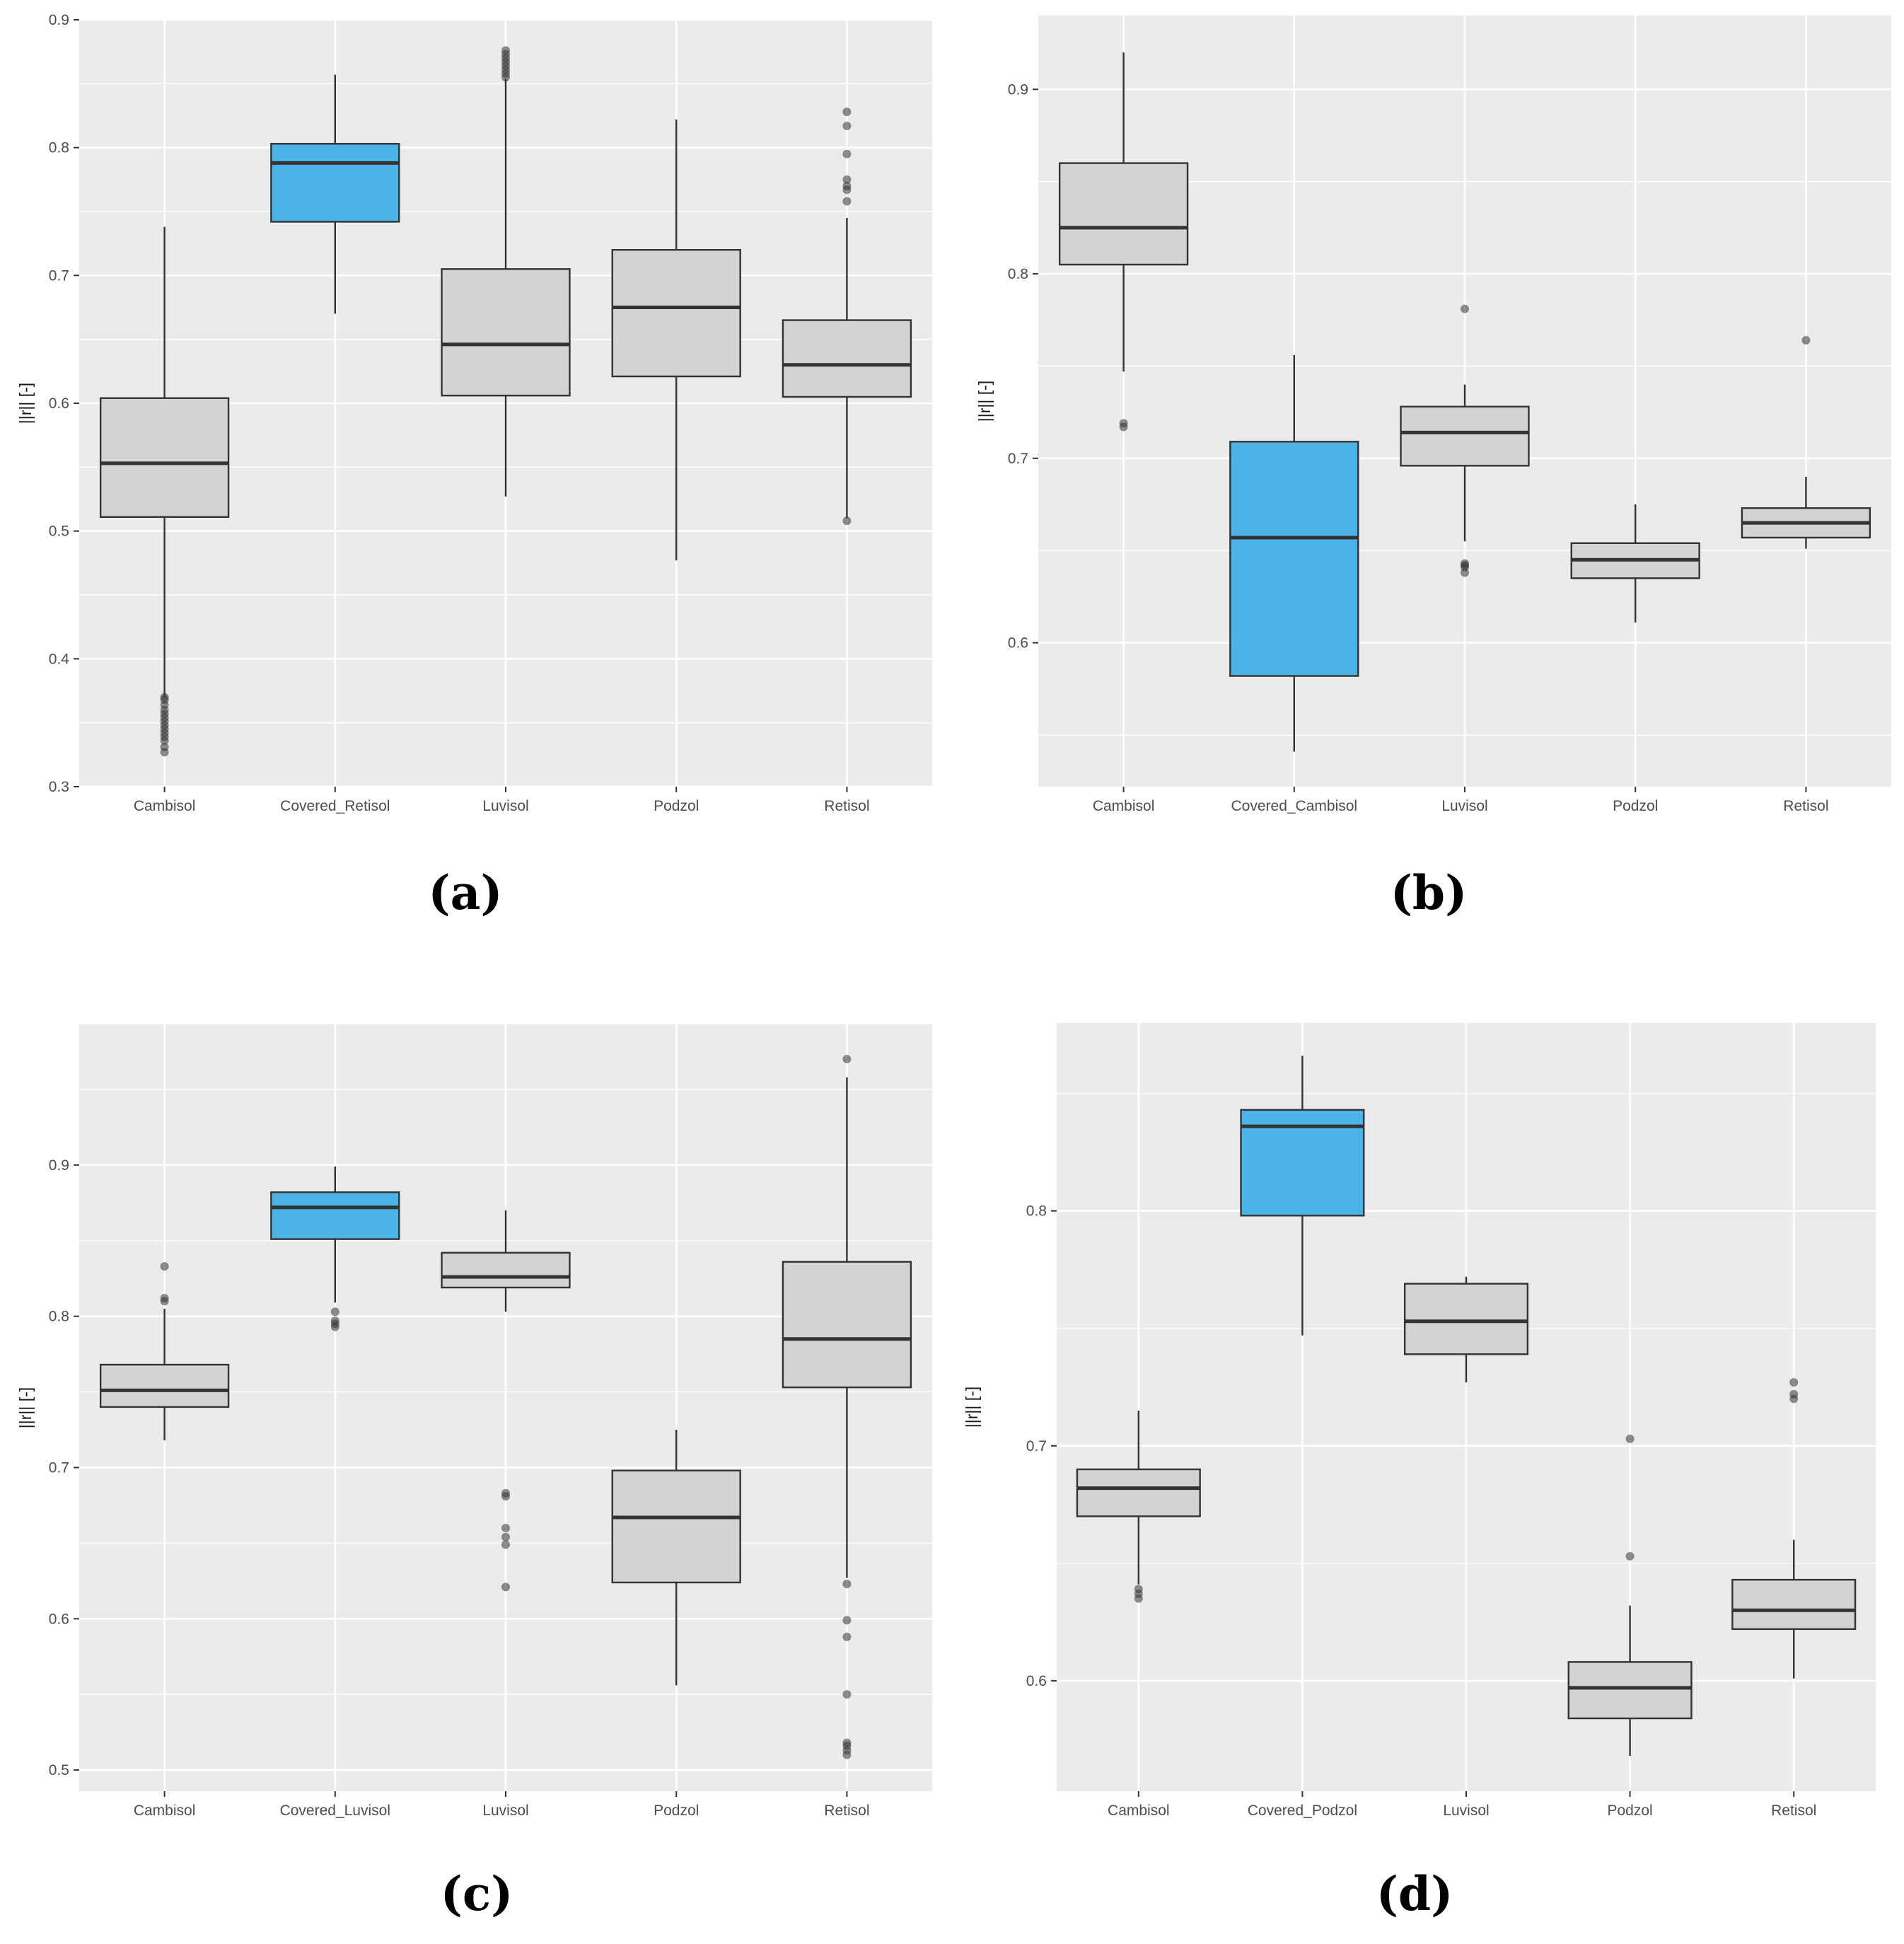 The width and height of the screenshot is (1904, 1944). Describe the element at coordinates (59, 659) in the screenshot. I see `y-tick-label: 0.4` at that location.